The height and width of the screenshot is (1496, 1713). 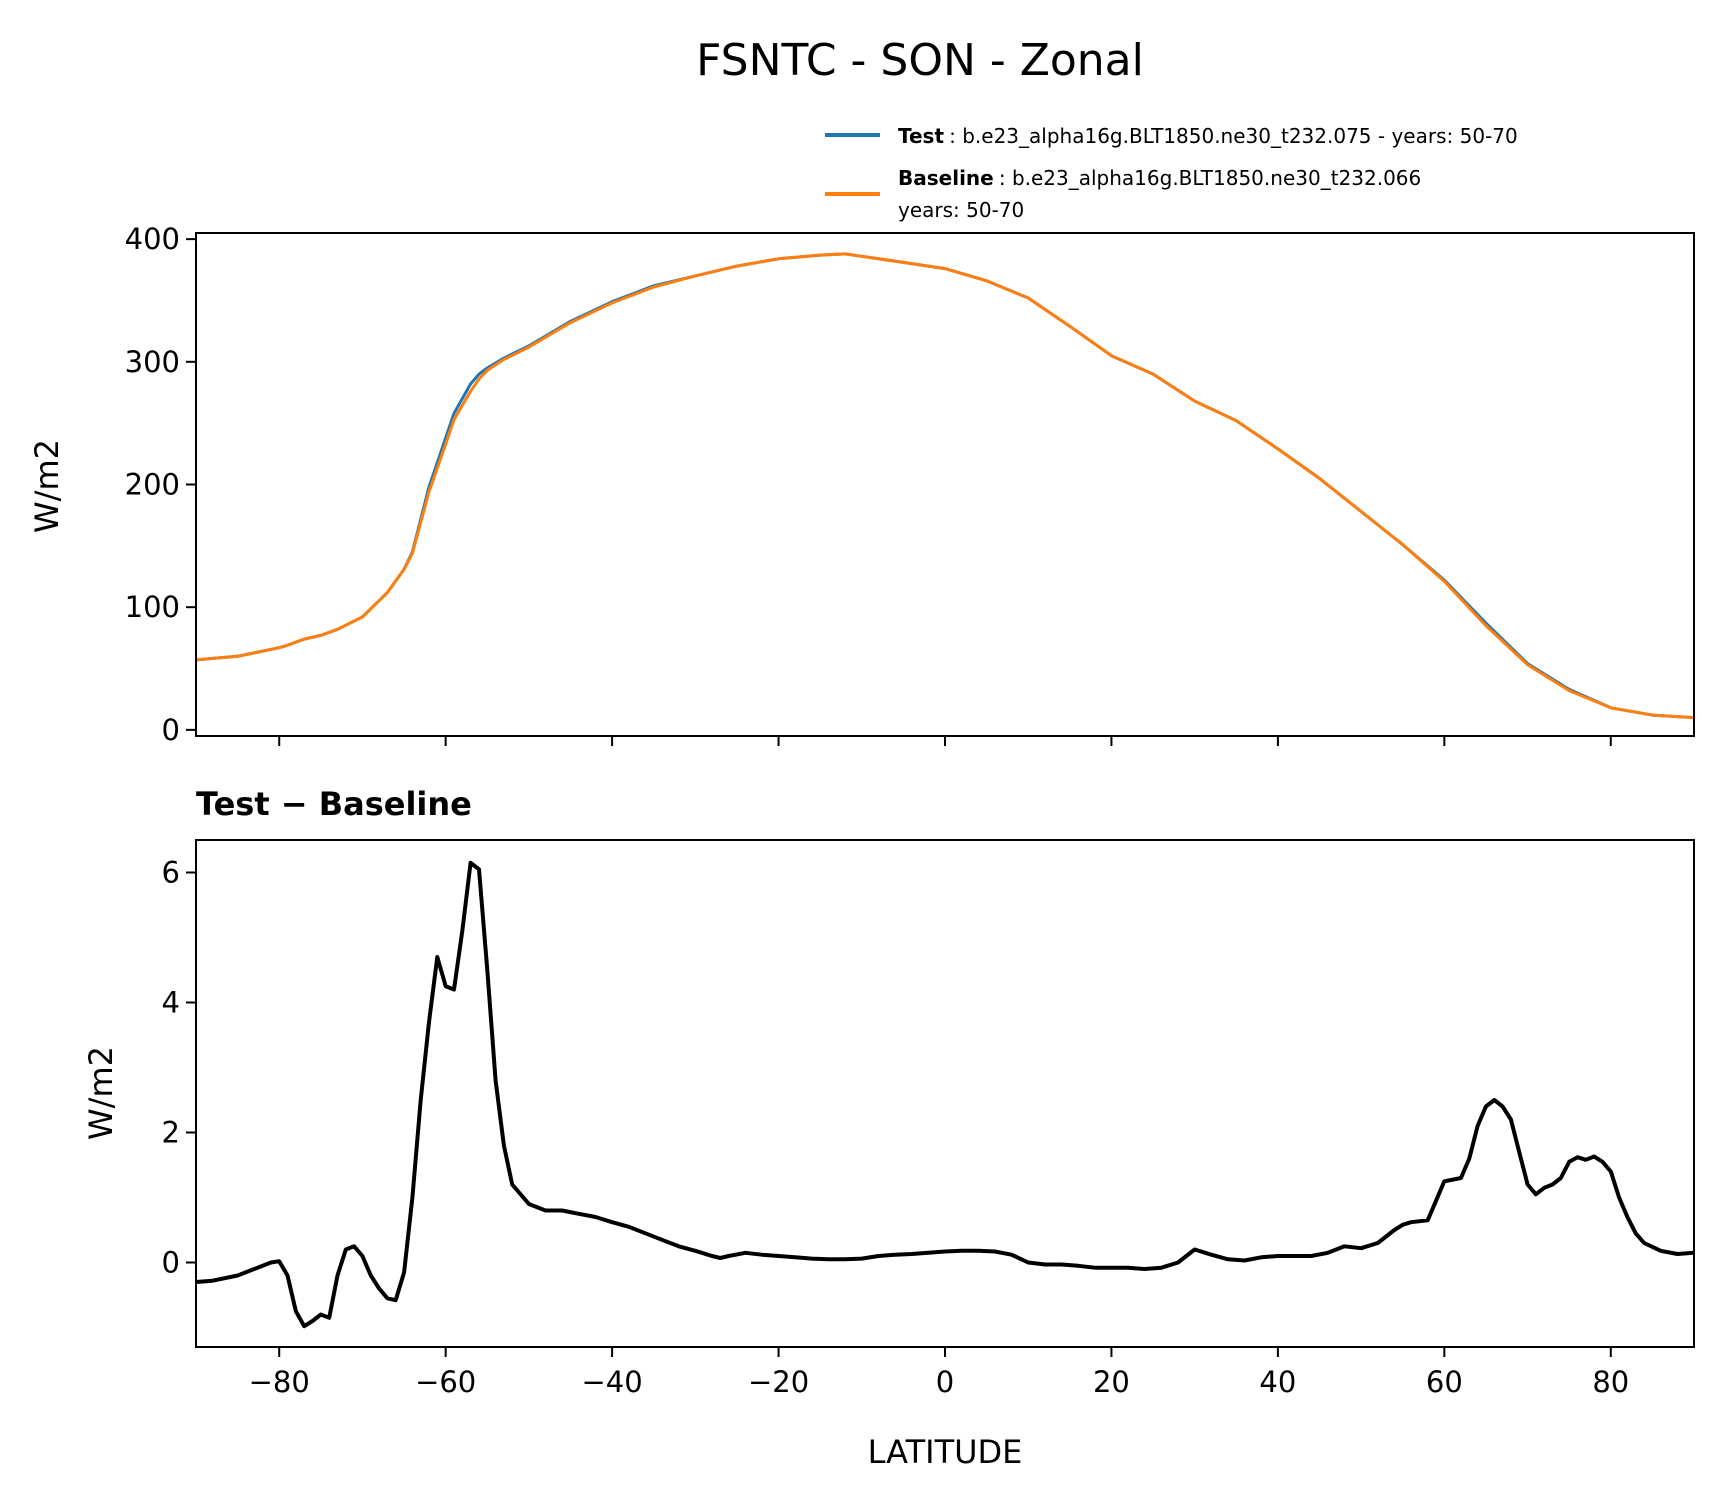 I want to click on bottom-title-test: Test, so click(x=233, y=804).